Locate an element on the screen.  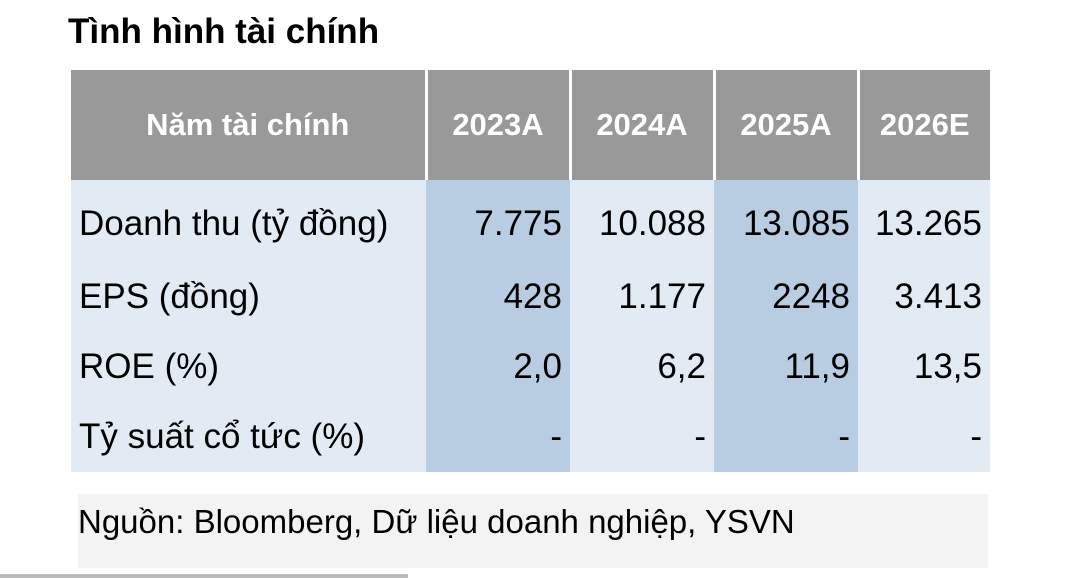
cell-value: 6,2 is located at coordinates (642, 367).